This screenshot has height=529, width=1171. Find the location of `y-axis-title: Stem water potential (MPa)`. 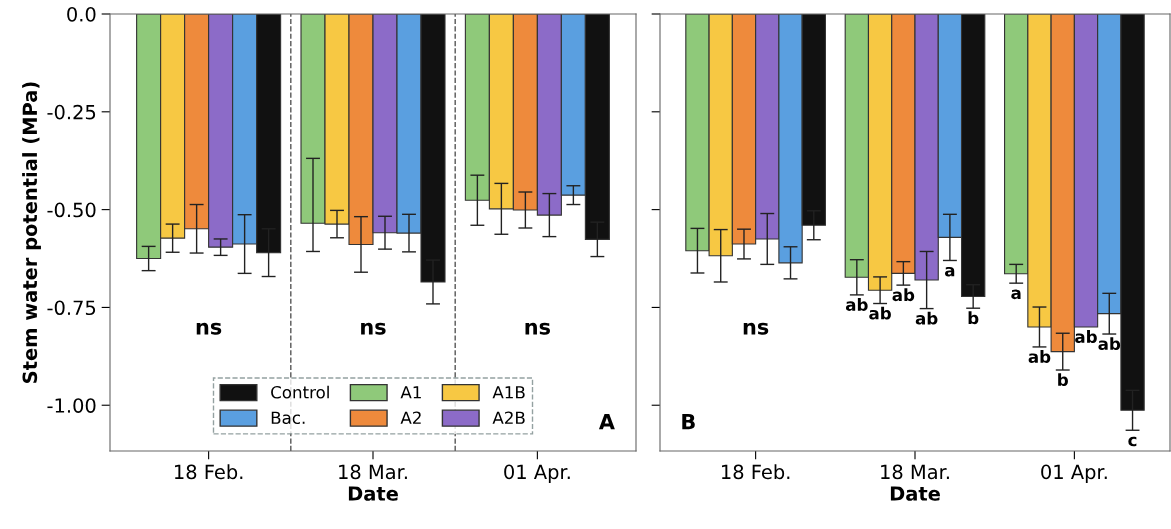

y-axis-title: Stem water potential (MPa) is located at coordinates (31, 232).